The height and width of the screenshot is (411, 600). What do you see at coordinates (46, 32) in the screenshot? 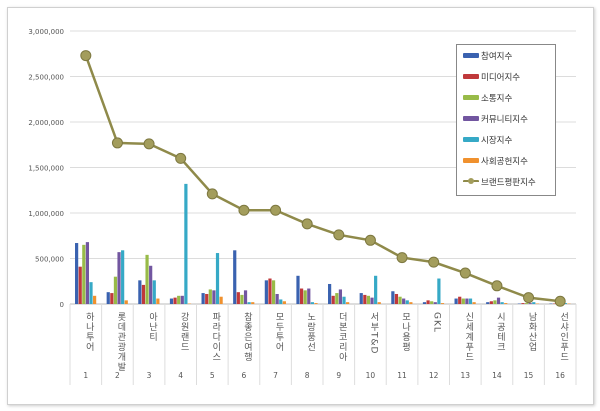
I see `y-tick-label: 3,000,000` at bounding box center [46, 32].